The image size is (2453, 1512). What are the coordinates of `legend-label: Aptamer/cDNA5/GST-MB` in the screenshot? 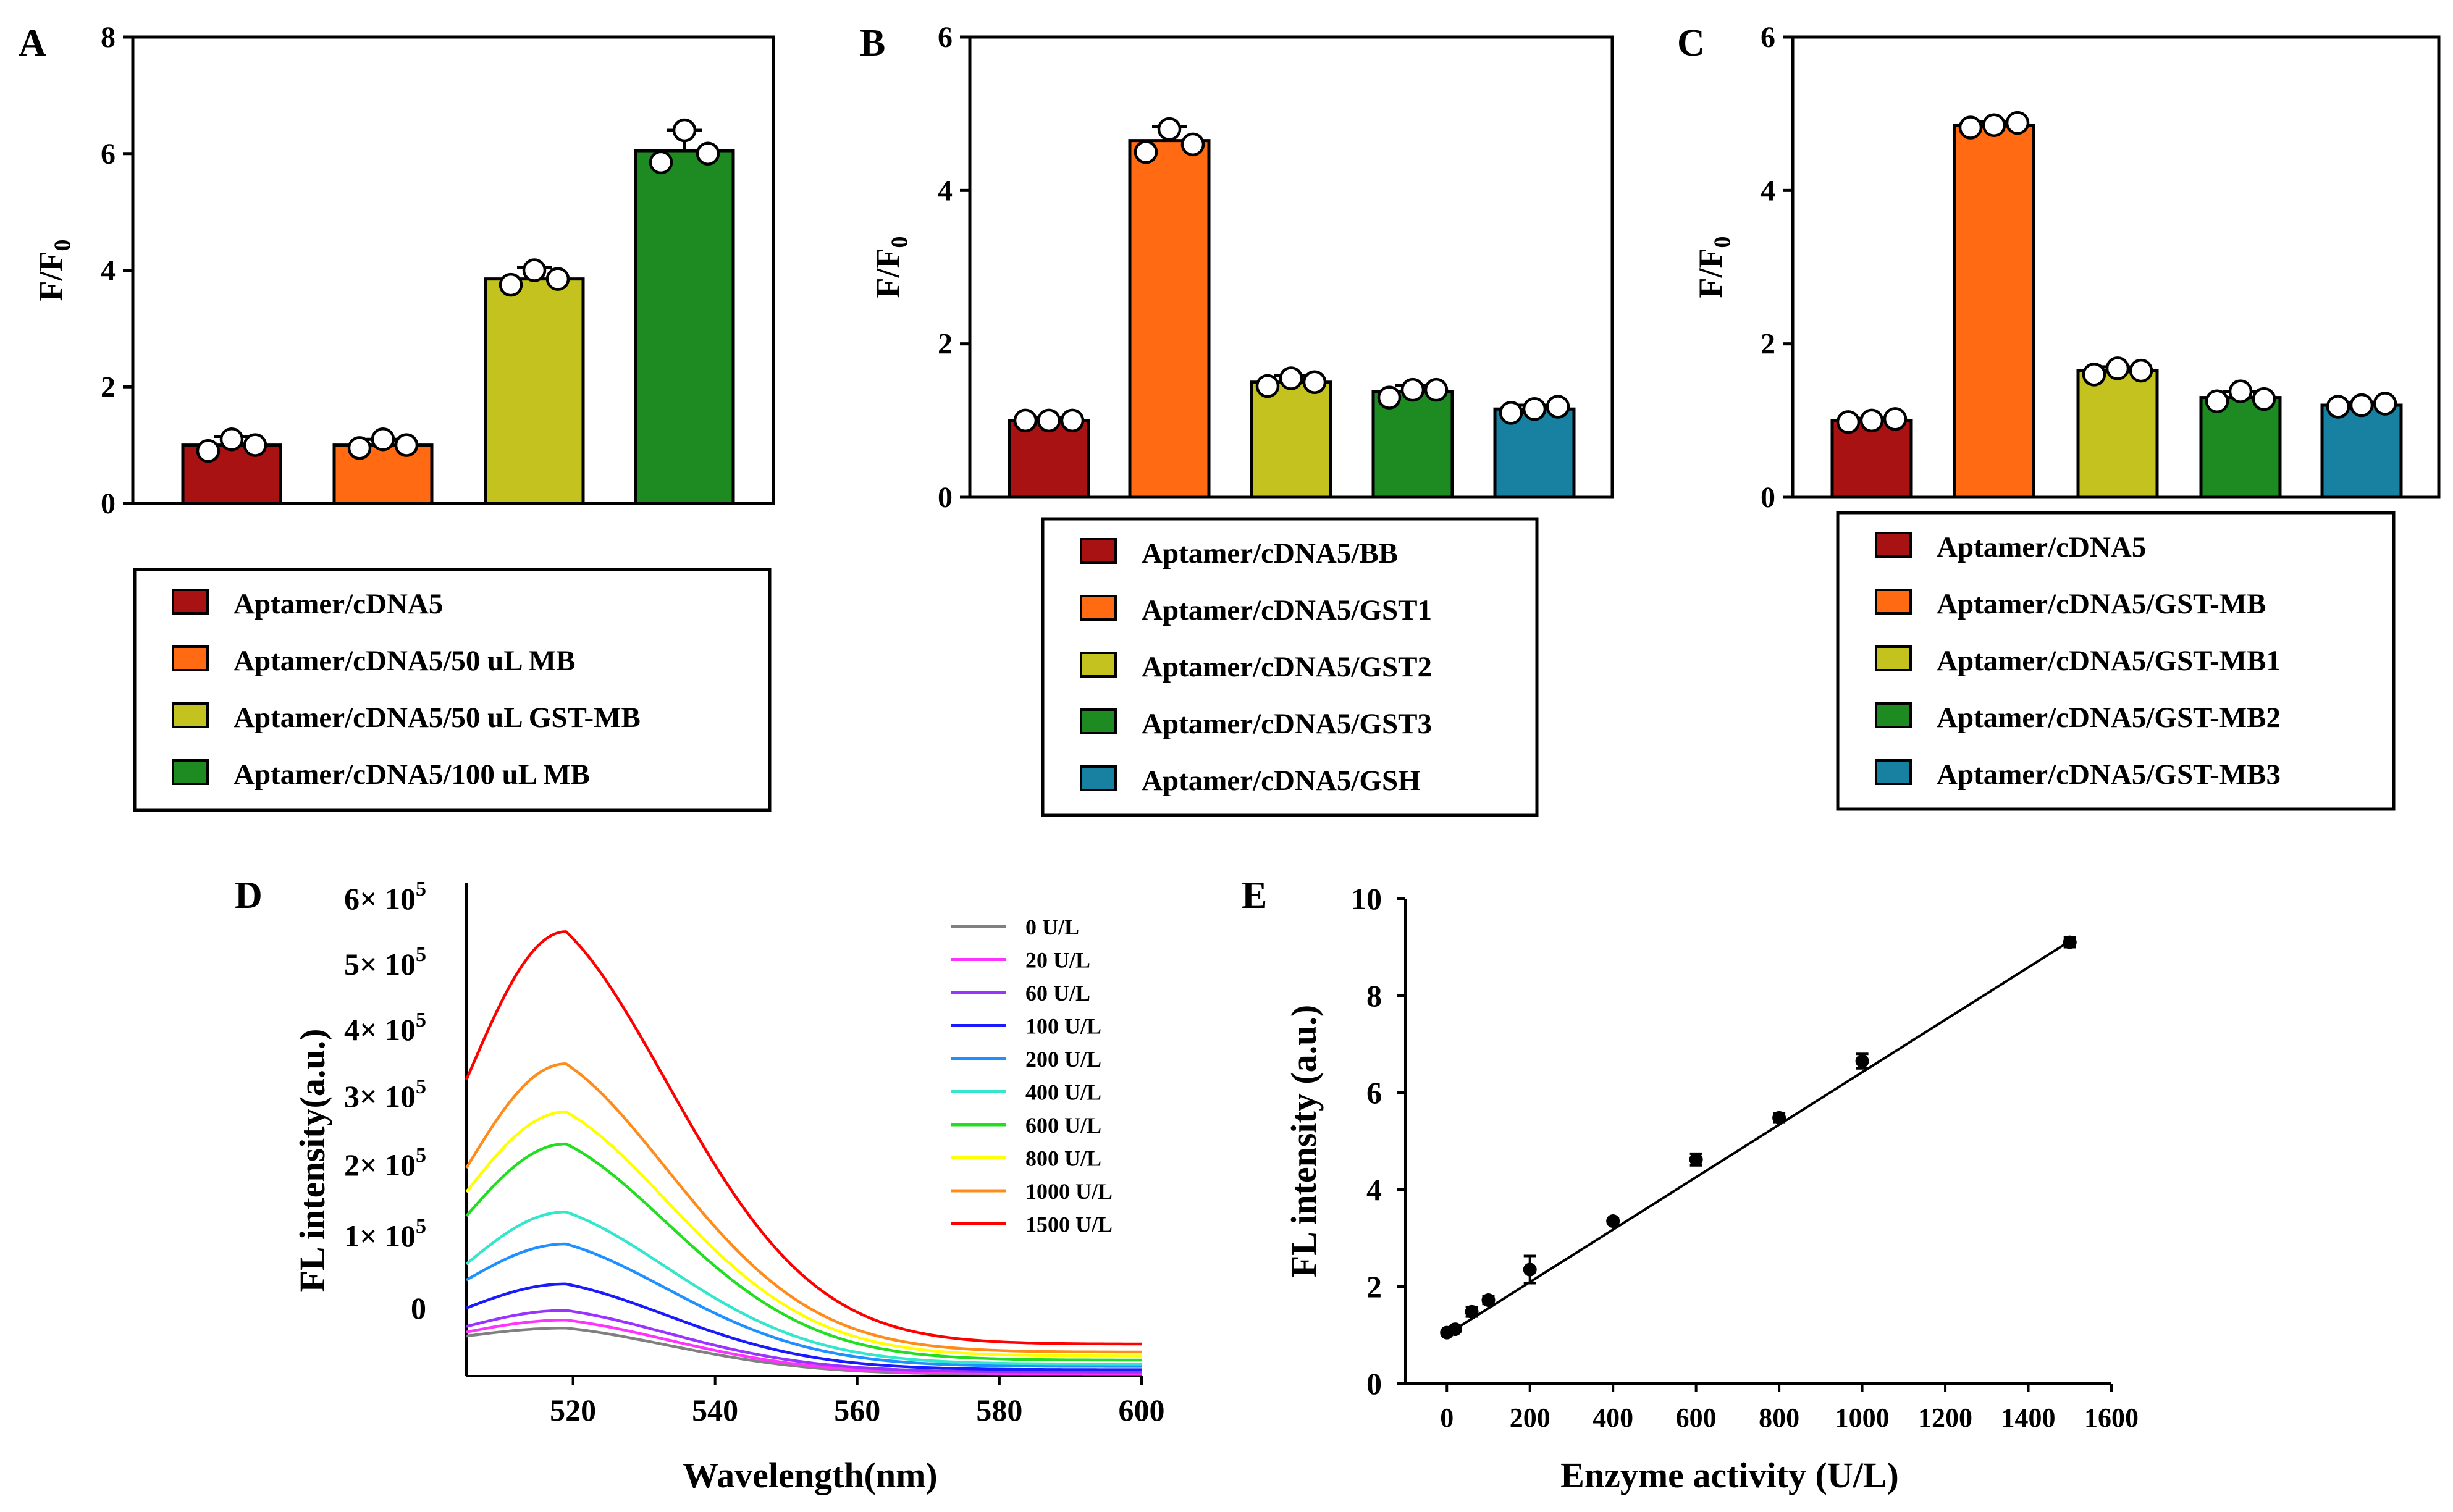 It's located at (2101, 604).